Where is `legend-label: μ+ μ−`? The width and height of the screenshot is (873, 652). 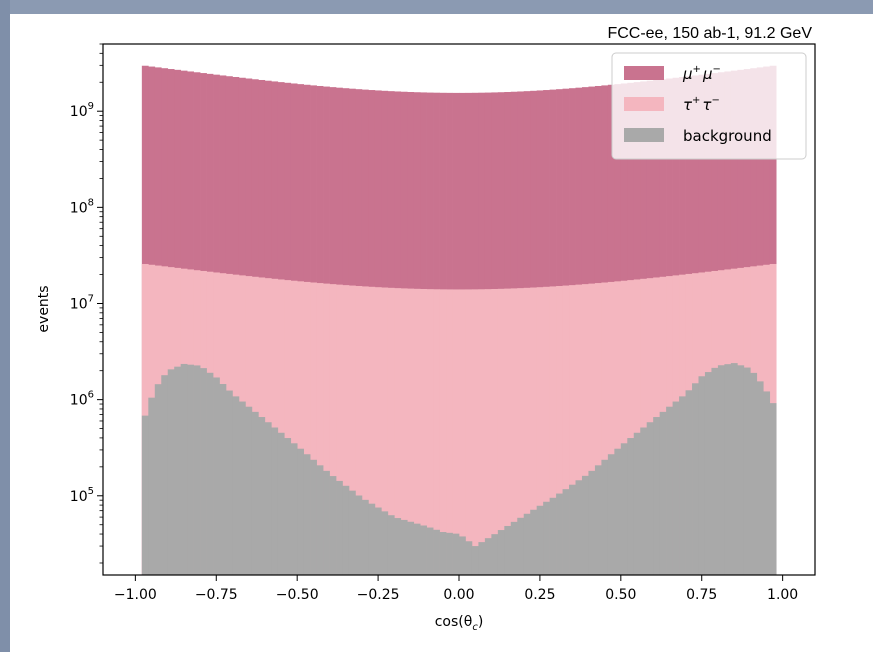 legend-label: μ+ μ− is located at coordinates (701, 73).